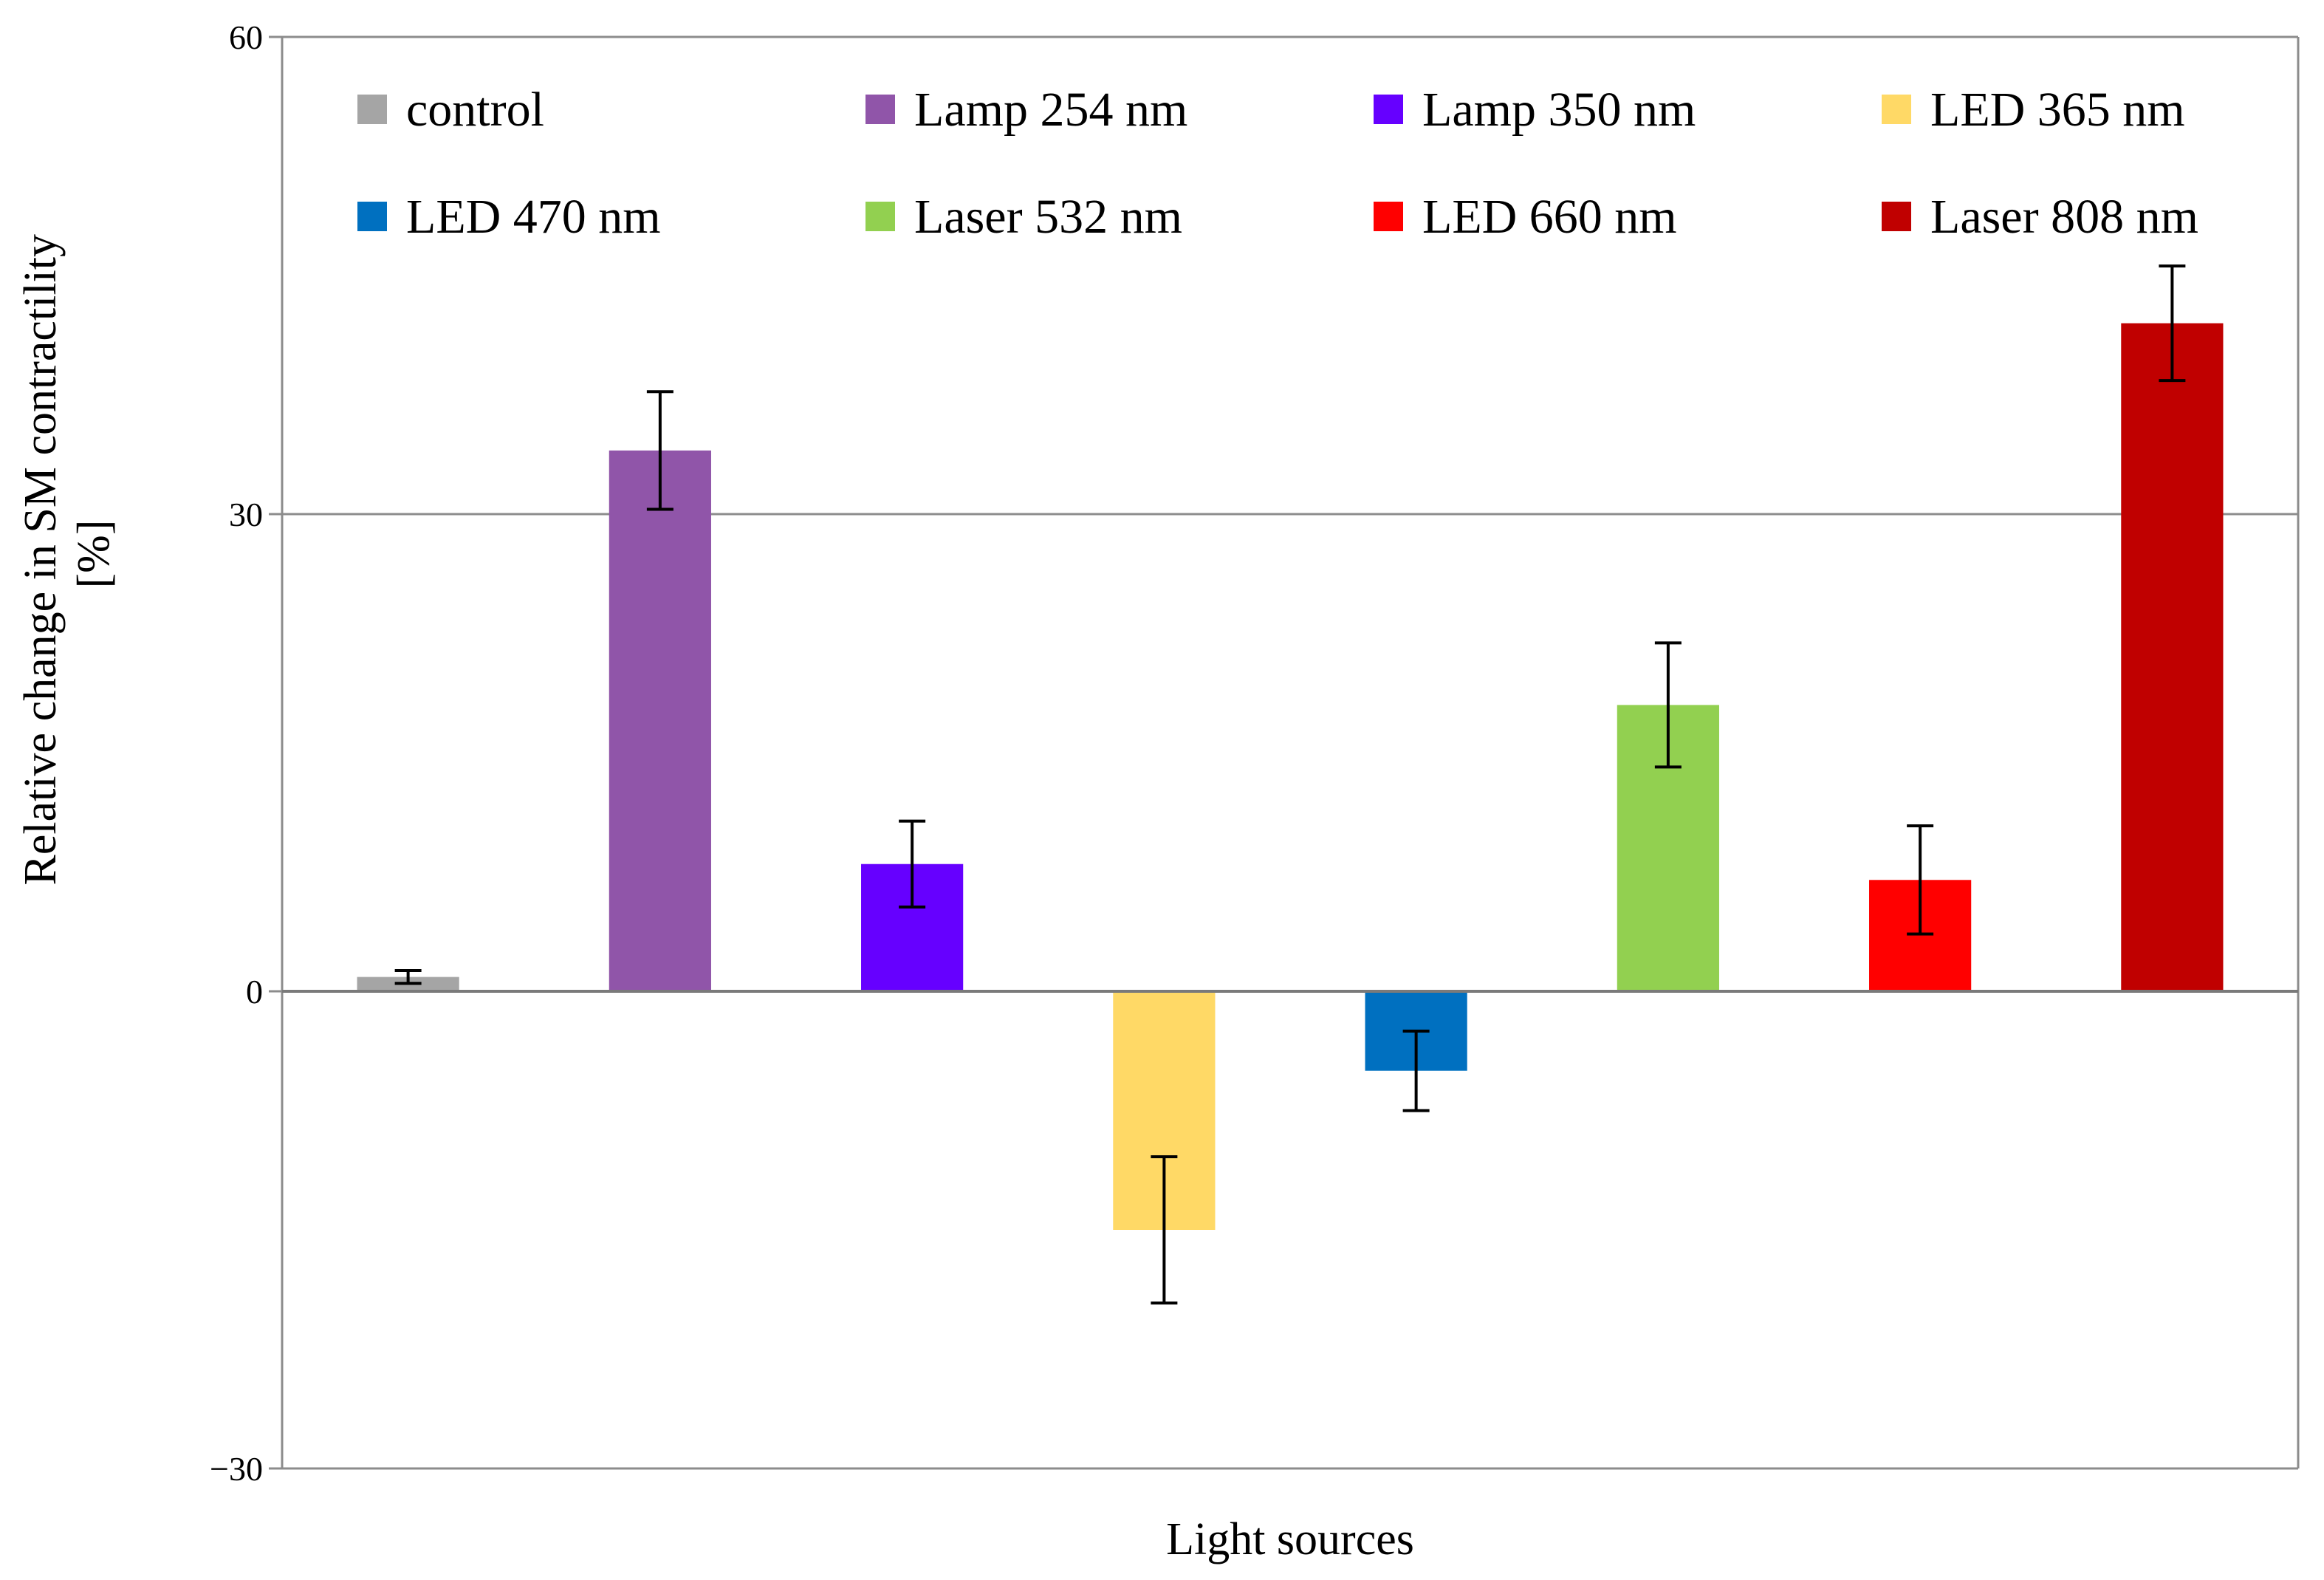 The image size is (2324, 1580). I want to click on legend-item-led-470-nm: LED 470 nm, so click(509, 217).